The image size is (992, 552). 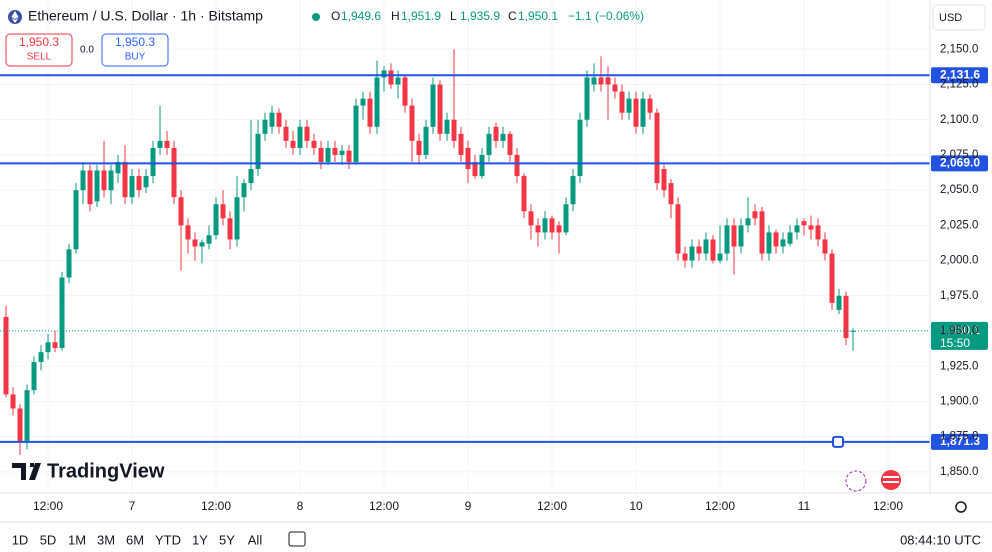 What do you see at coordinates (77, 539) in the screenshot?
I see `timeframe-button: 1M` at bounding box center [77, 539].